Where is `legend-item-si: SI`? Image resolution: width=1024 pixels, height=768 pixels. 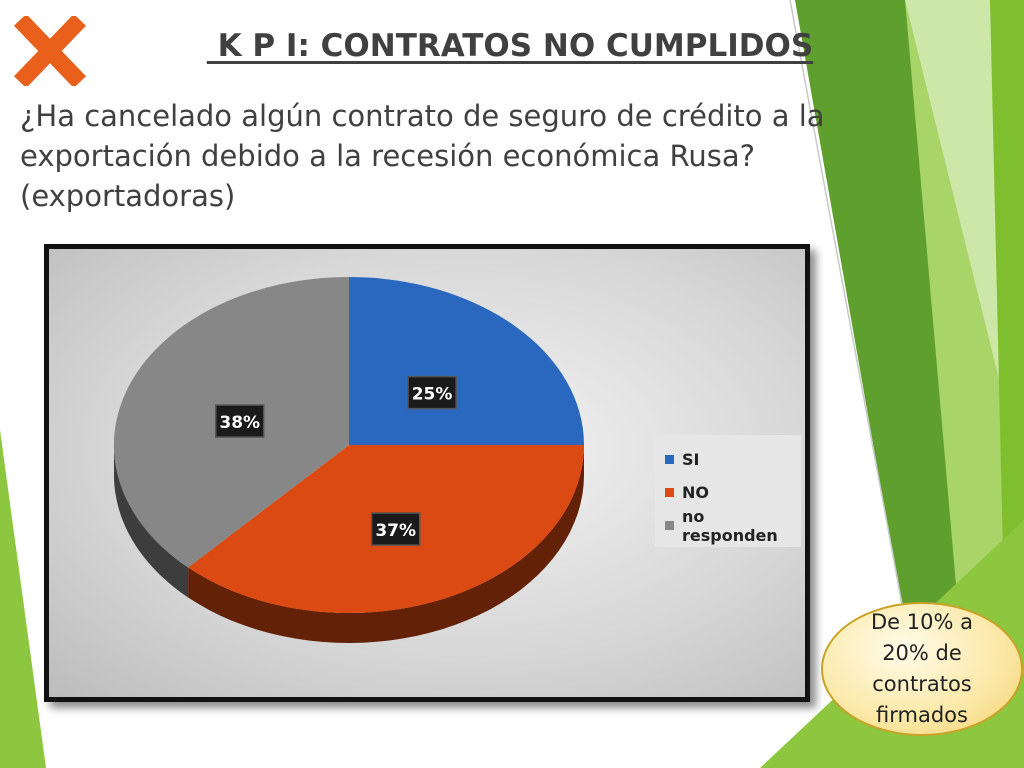
legend-item-si: SI is located at coordinates (728, 459).